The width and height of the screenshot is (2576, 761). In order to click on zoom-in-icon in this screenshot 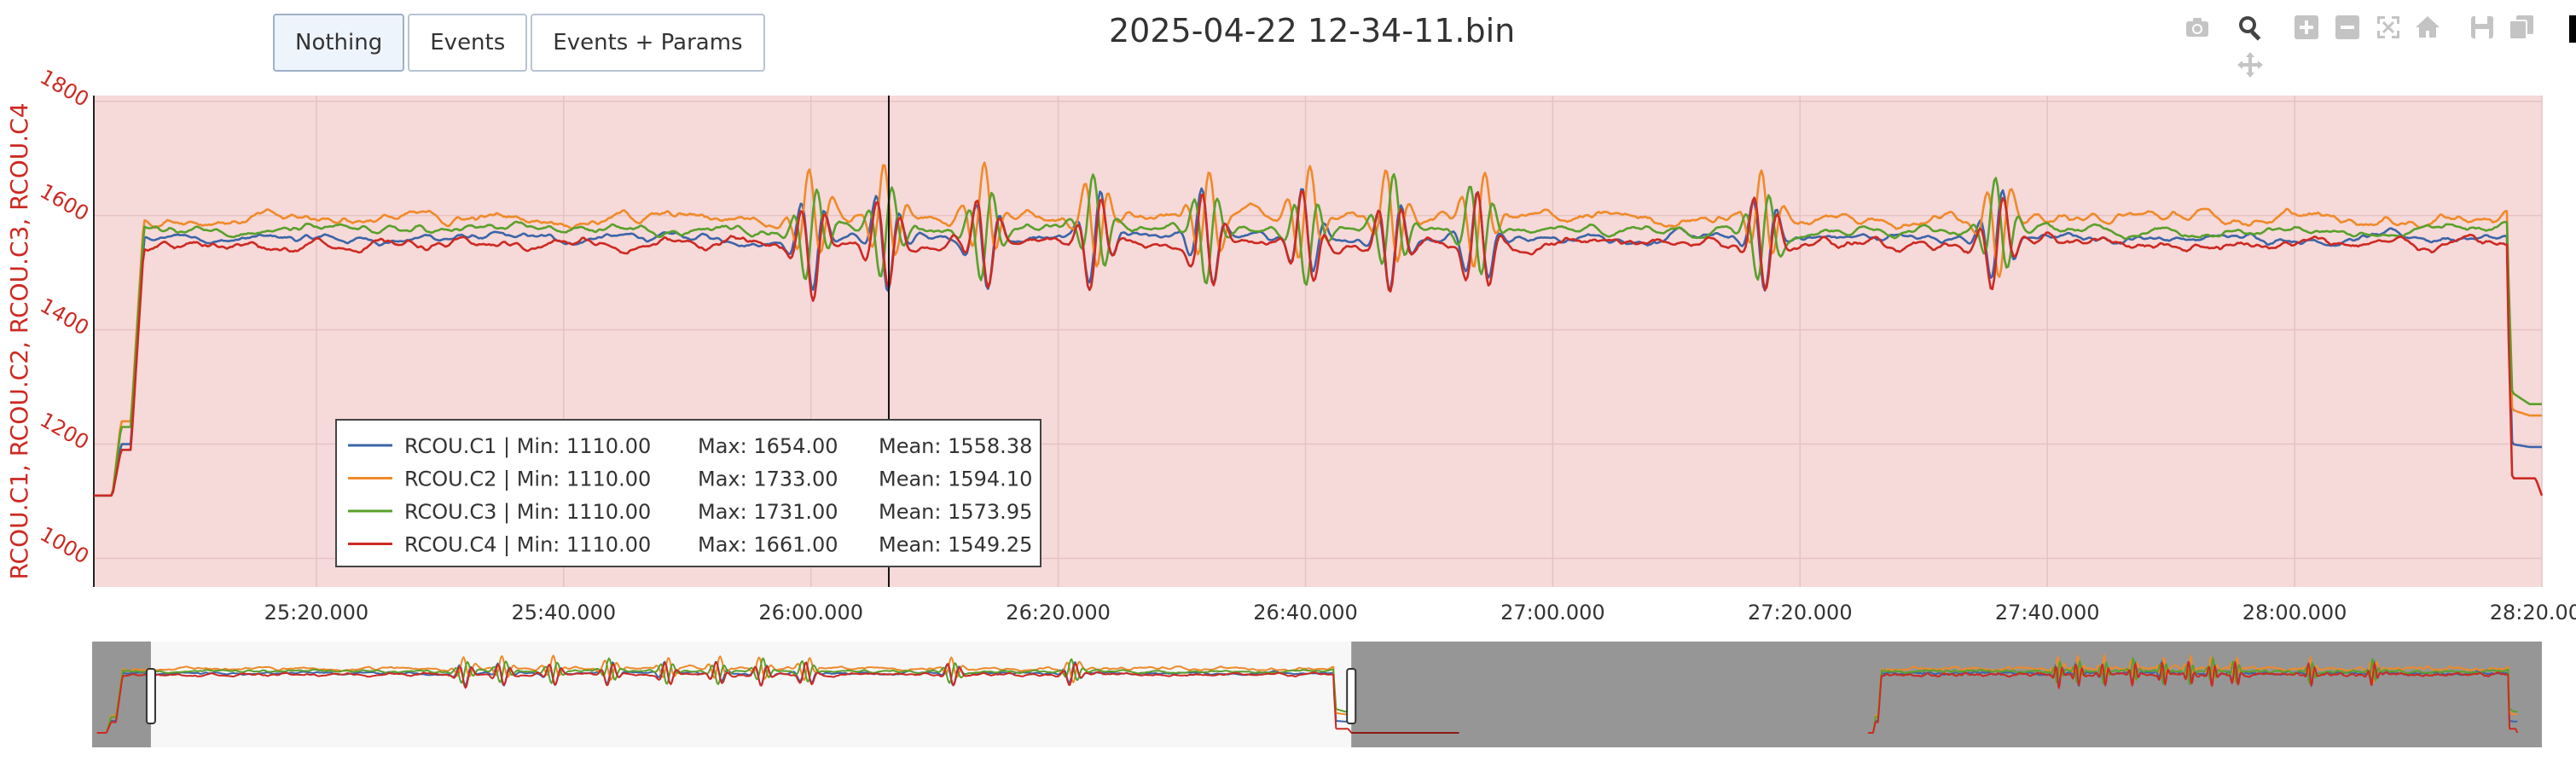, I will do `click(2306, 27)`.